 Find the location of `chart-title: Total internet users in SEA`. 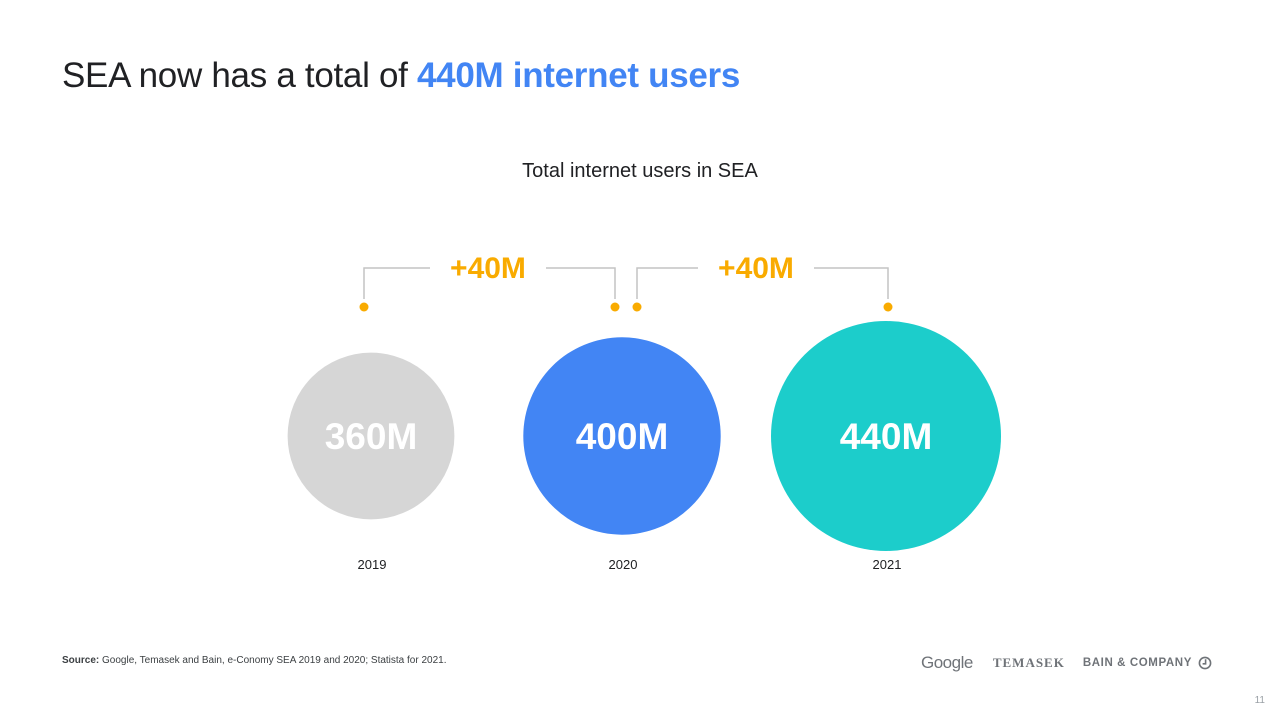

chart-title: Total internet users in SEA is located at coordinates (640, 171).